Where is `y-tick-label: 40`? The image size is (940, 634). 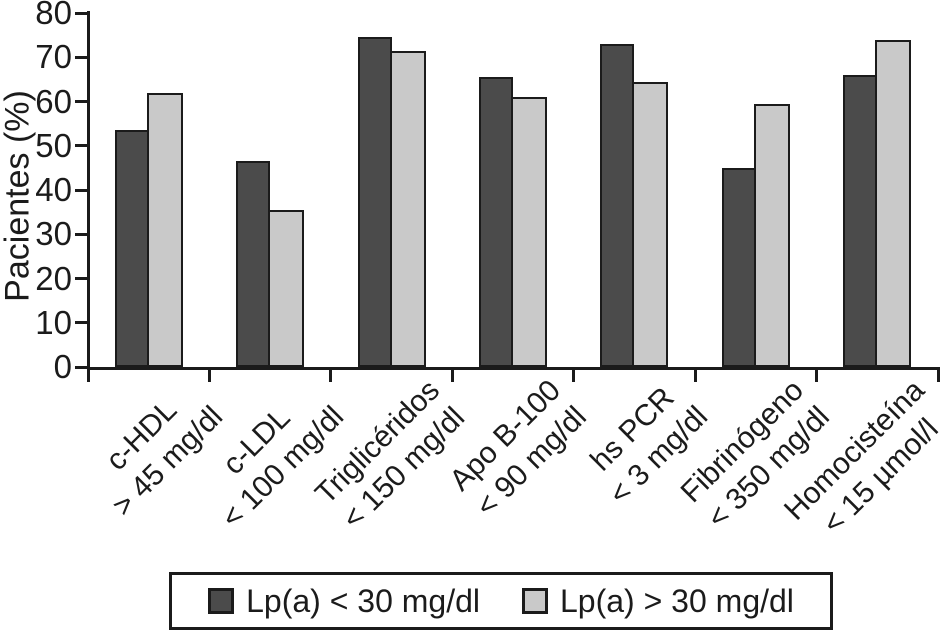 y-tick-label: 40 is located at coordinates (53, 189).